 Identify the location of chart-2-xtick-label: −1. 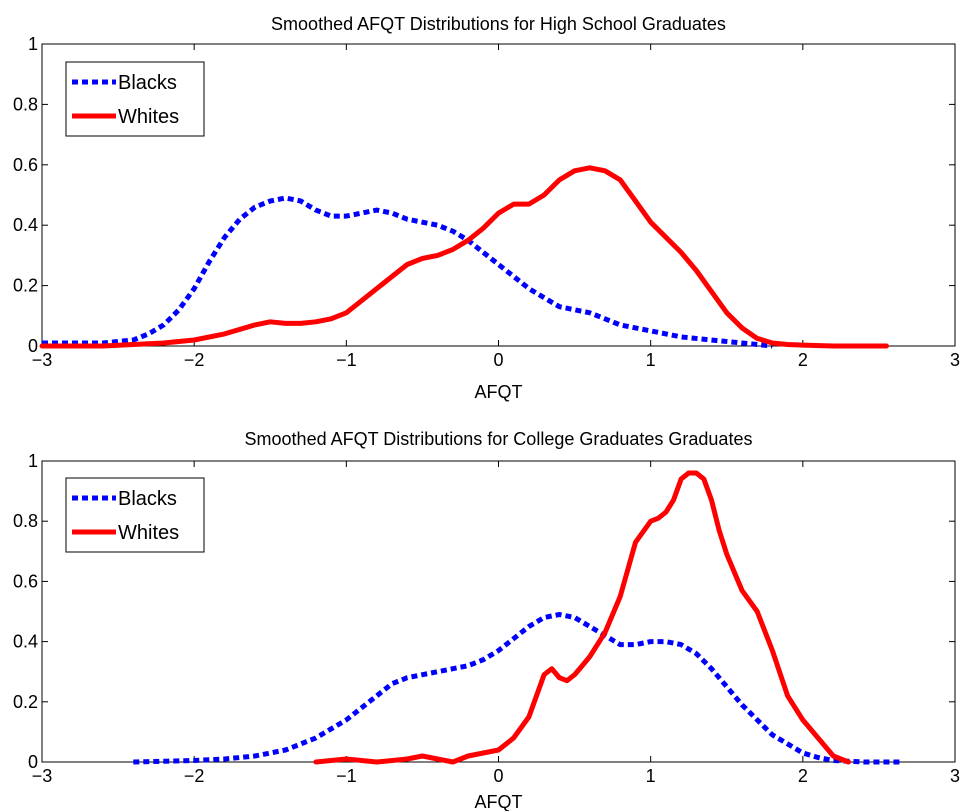
(346, 776).